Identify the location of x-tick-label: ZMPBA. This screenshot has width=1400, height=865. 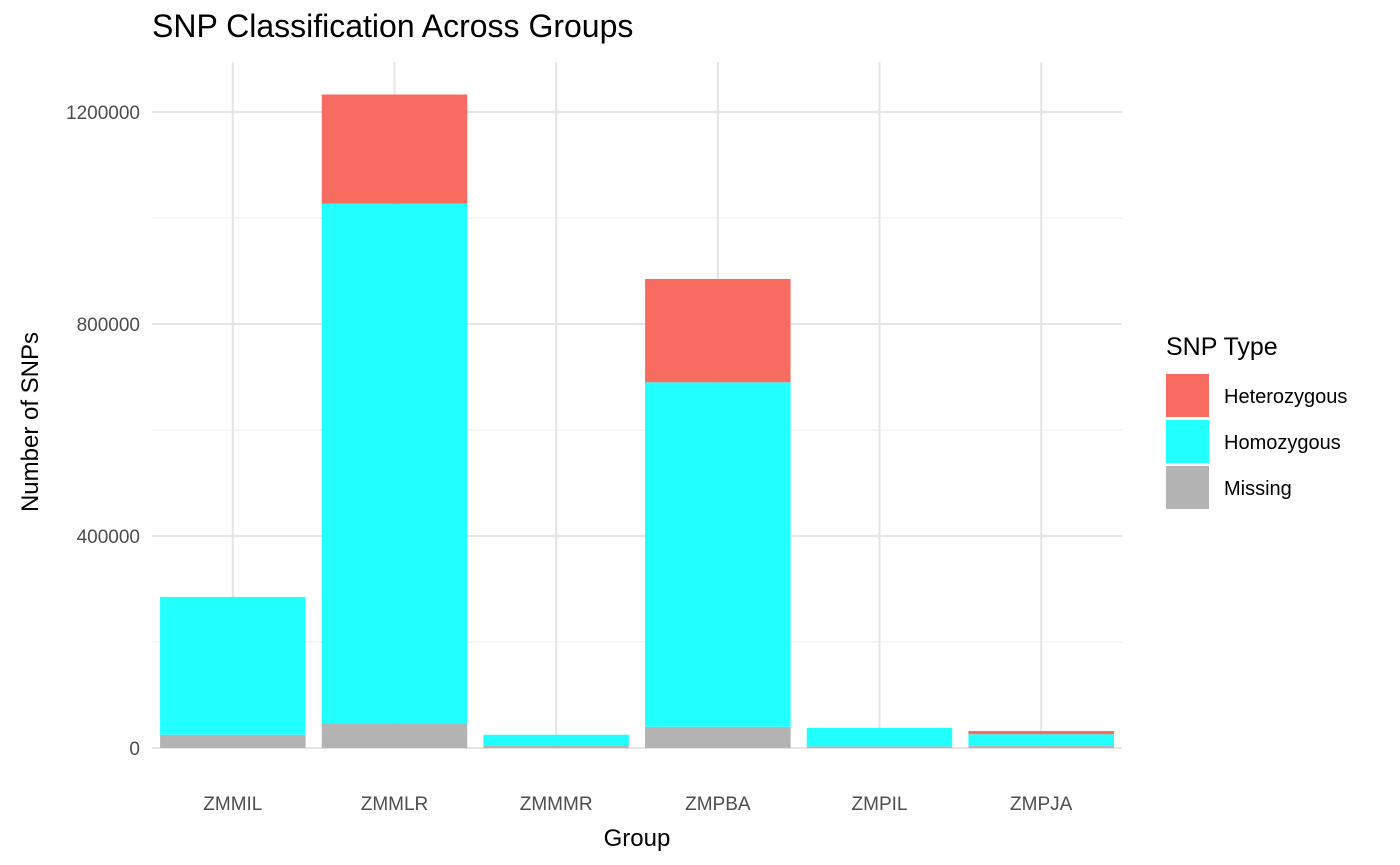
(718, 804).